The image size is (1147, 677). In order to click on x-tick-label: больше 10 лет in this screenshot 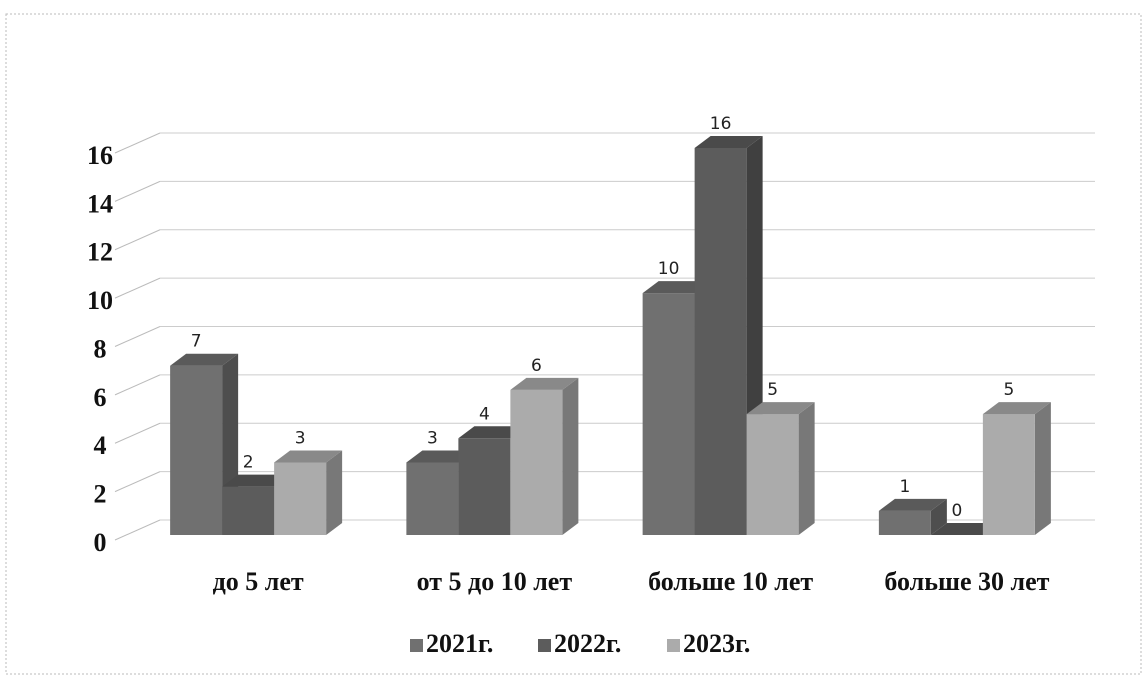, I will do `click(730, 581)`.